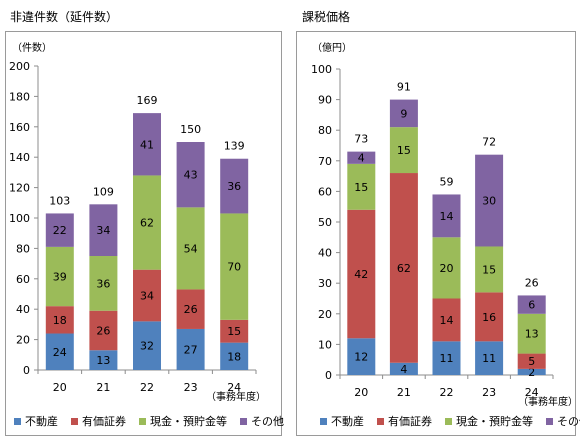 Image resolution: width=580 pixels, height=440 pixels. Describe the element at coordinates (325, 100) in the screenshot. I see `right-y-tick-label: 90` at that location.